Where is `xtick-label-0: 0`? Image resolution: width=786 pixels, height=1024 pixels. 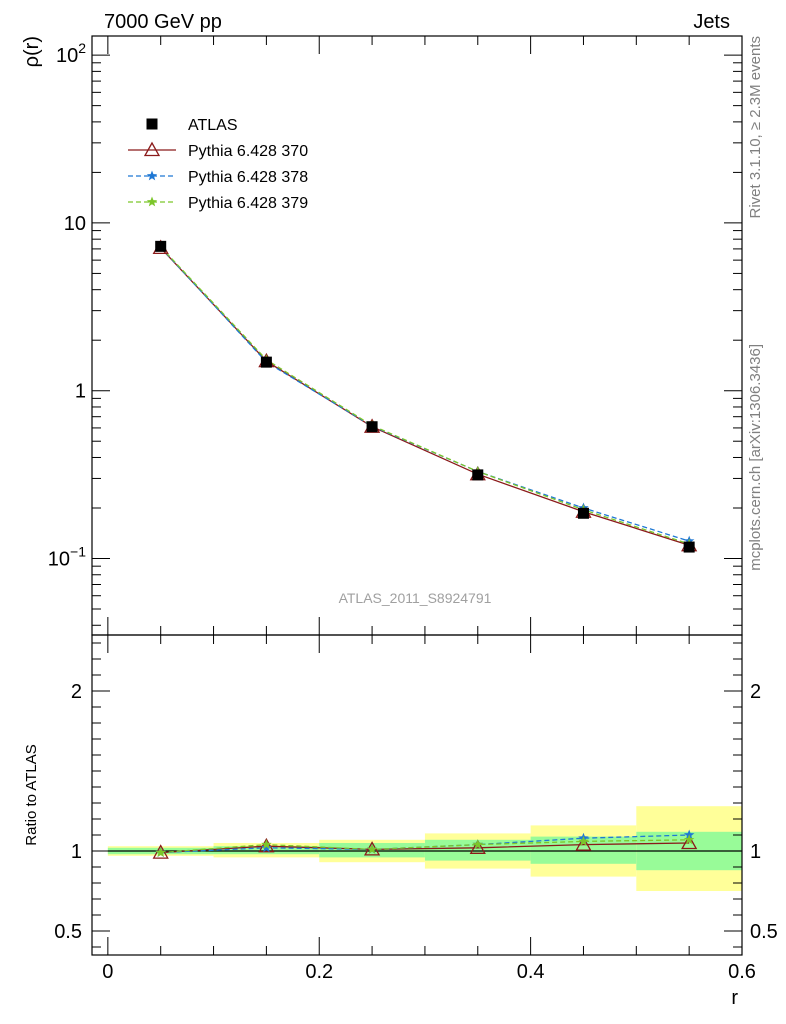
xtick-label-0: 0 is located at coordinates (107, 972).